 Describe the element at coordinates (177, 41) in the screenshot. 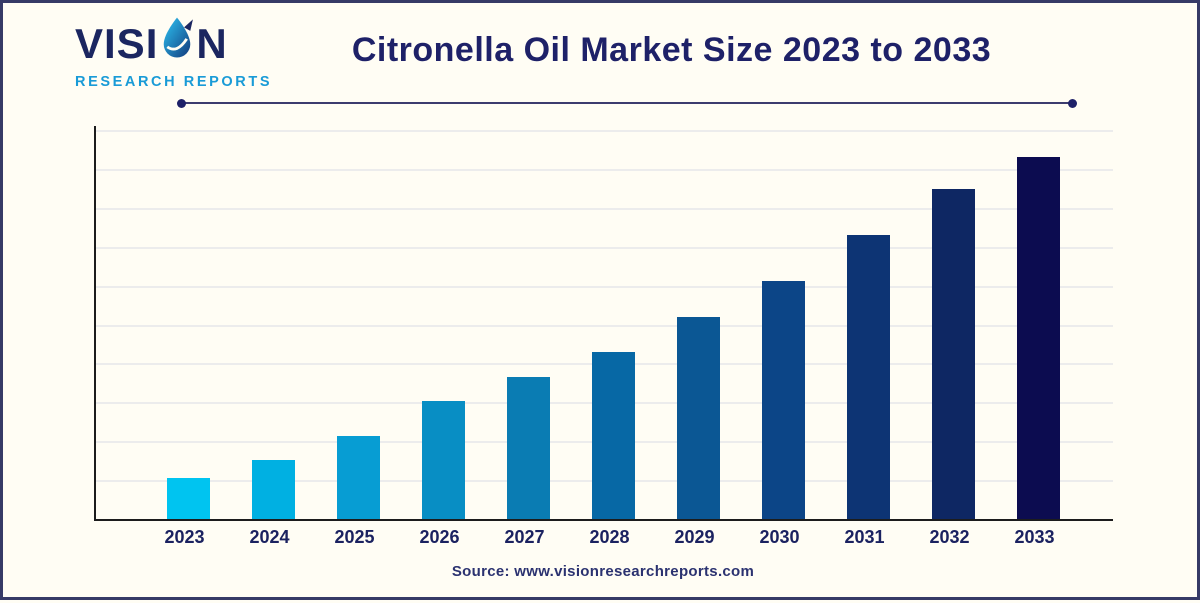

I see `water-drop-logo-icon` at that location.